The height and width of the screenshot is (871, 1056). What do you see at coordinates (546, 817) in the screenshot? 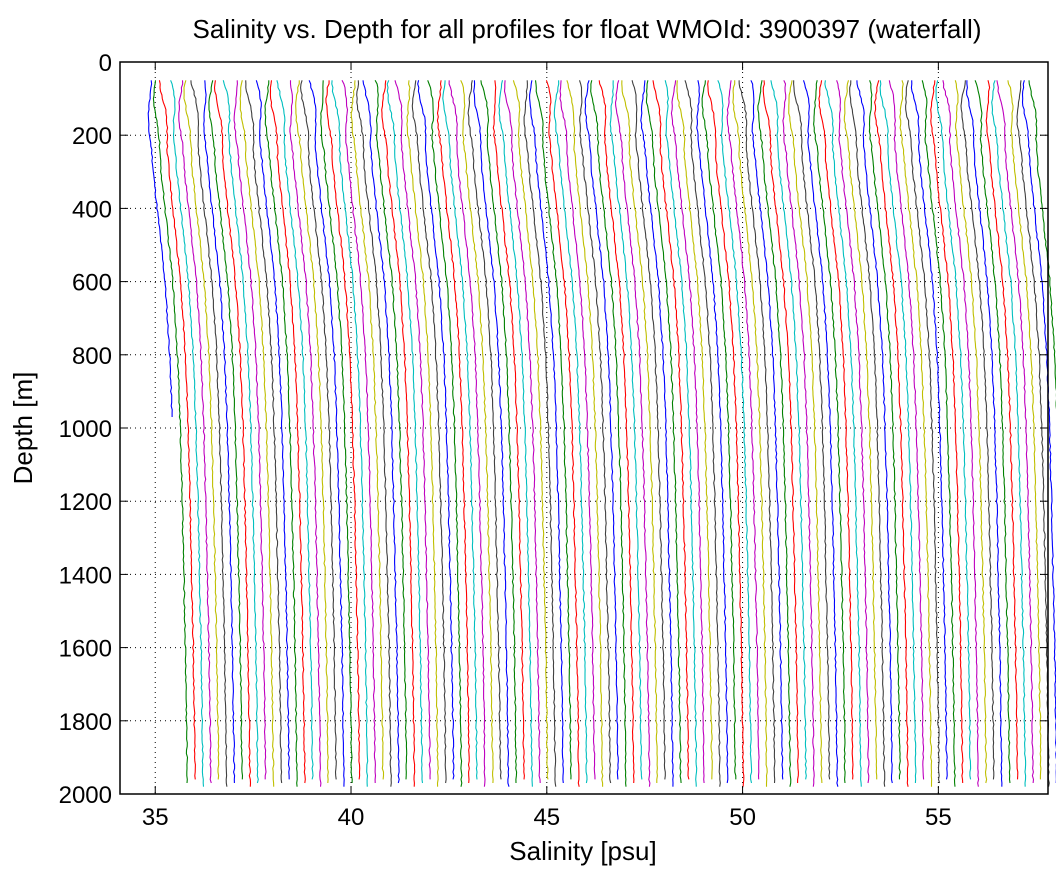
I see `x-tick-label: 45` at bounding box center [546, 817].